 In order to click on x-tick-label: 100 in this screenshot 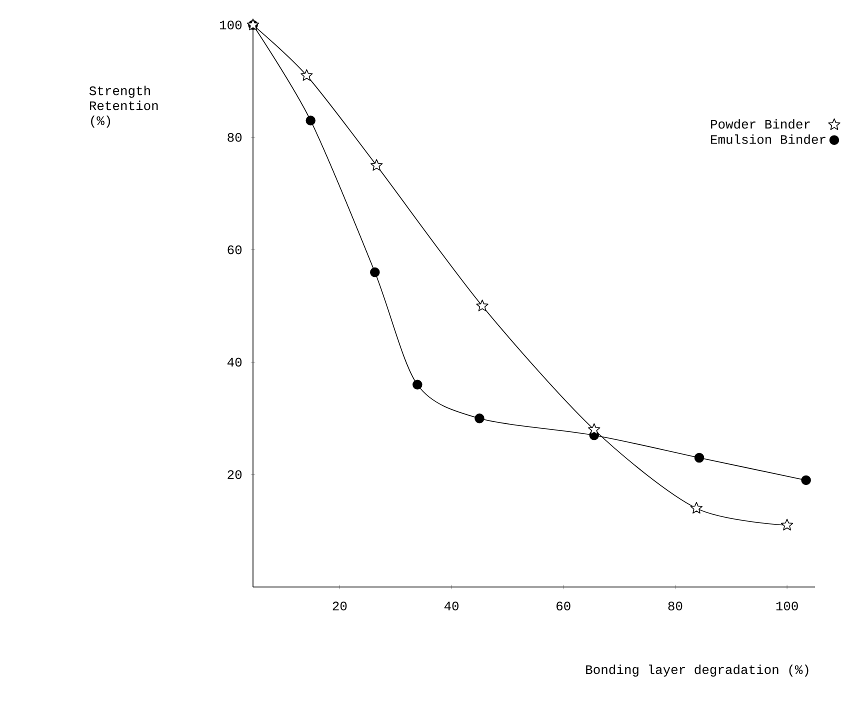, I will do `click(787, 606)`.